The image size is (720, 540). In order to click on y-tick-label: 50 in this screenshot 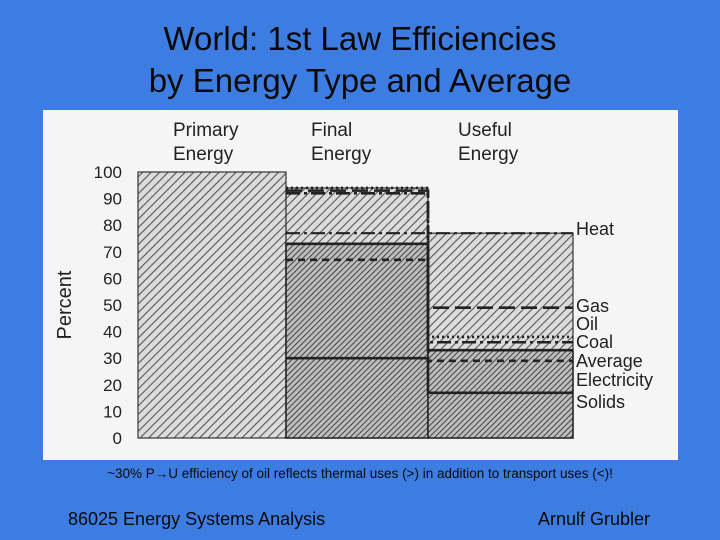, I will do `click(112, 305)`.